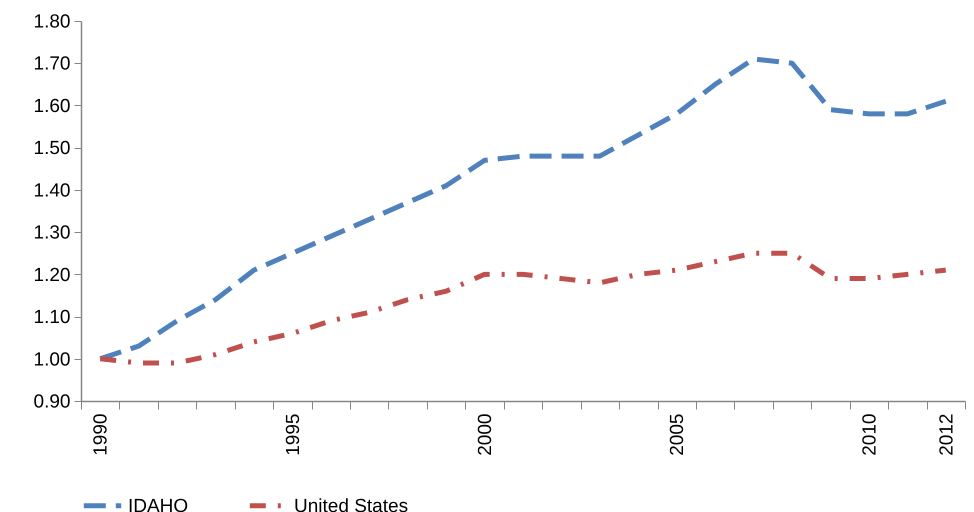  What do you see at coordinates (947, 435) in the screenshot?
I see `x-tick-label: 2012` at bounding box center [947, 435].